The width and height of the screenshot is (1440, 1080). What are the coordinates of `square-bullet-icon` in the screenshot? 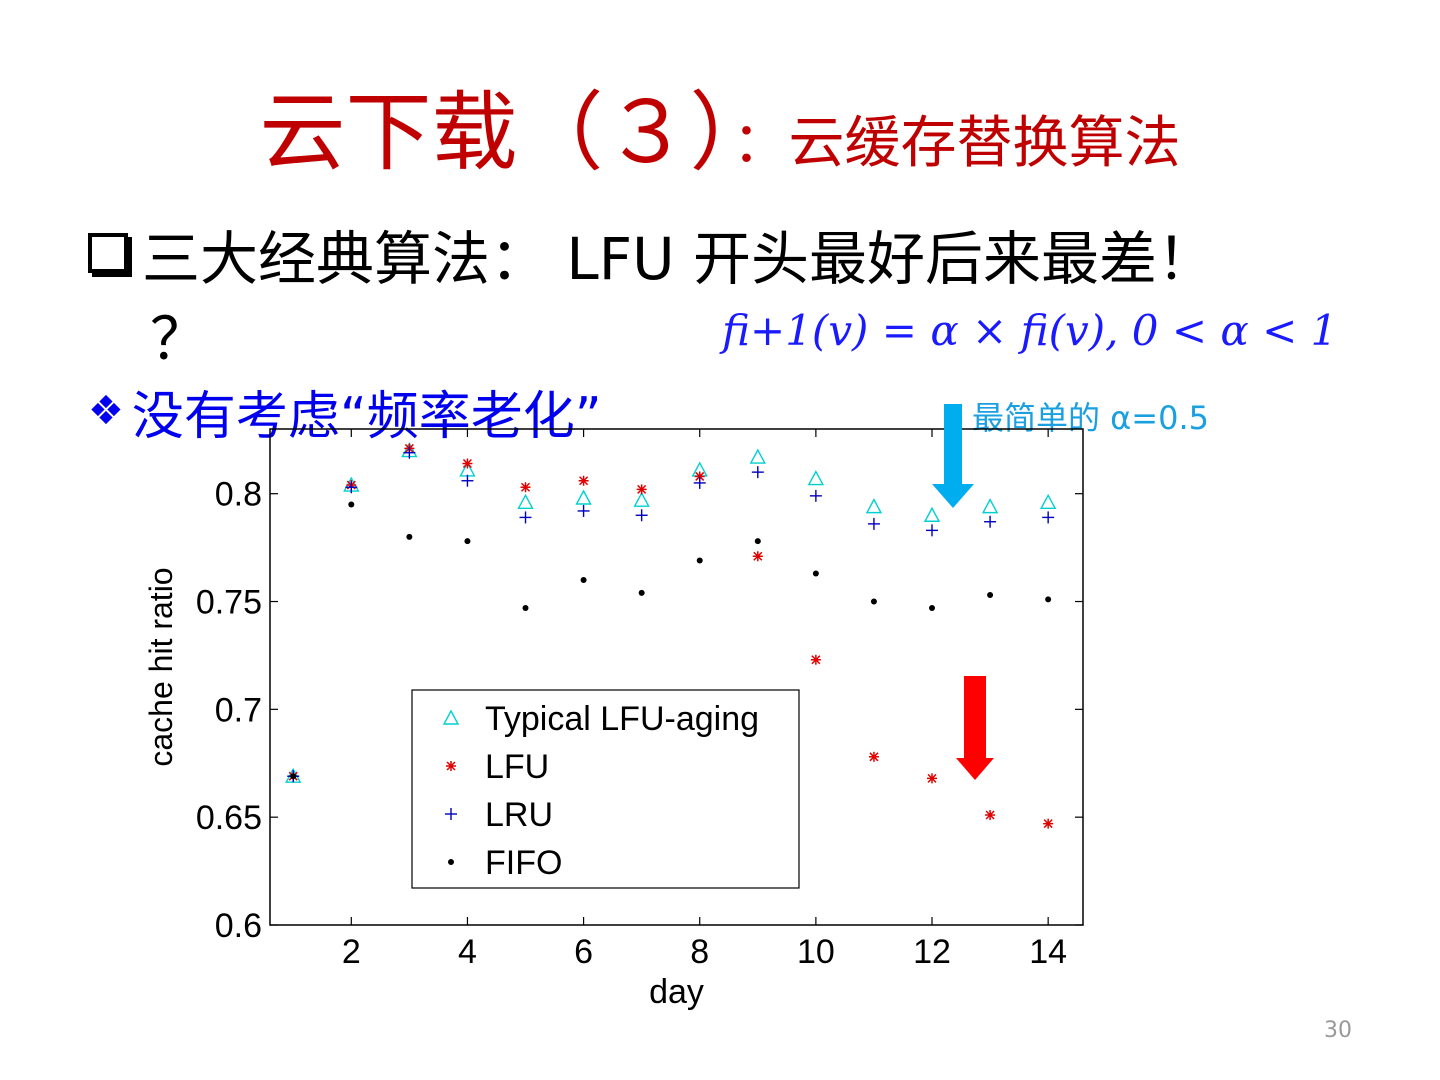 It's located at (108, 253).